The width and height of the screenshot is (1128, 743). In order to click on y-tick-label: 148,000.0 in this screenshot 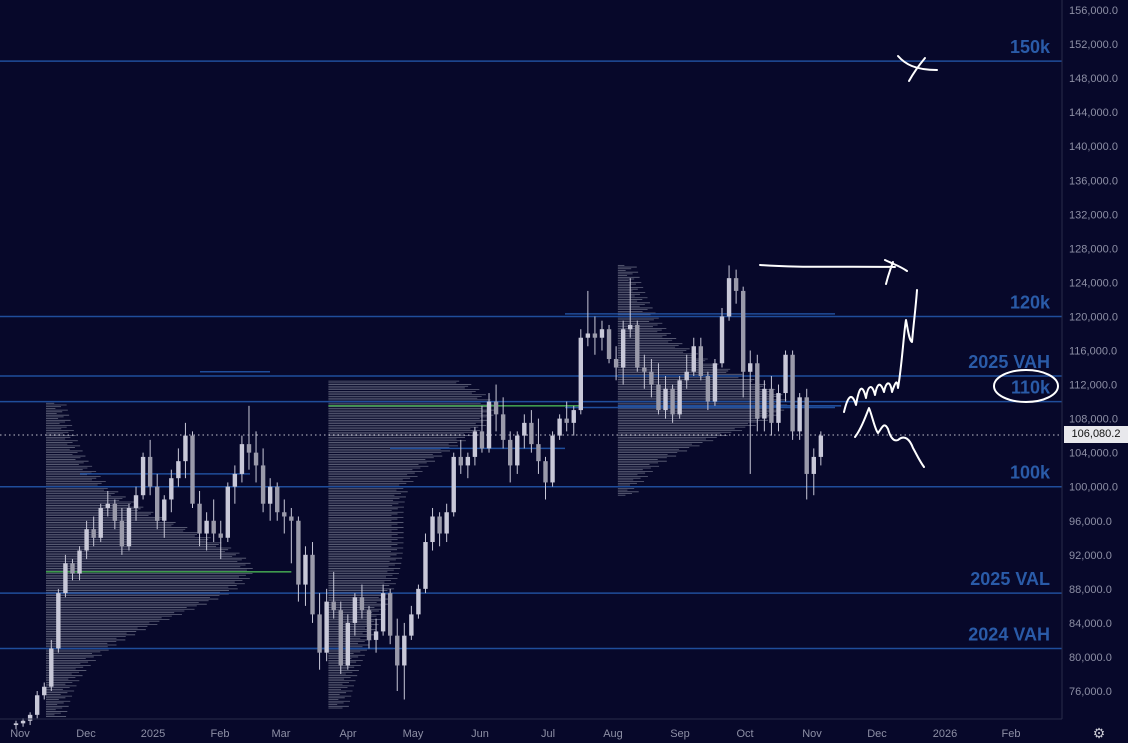, I will do `click(1093, 79)`.